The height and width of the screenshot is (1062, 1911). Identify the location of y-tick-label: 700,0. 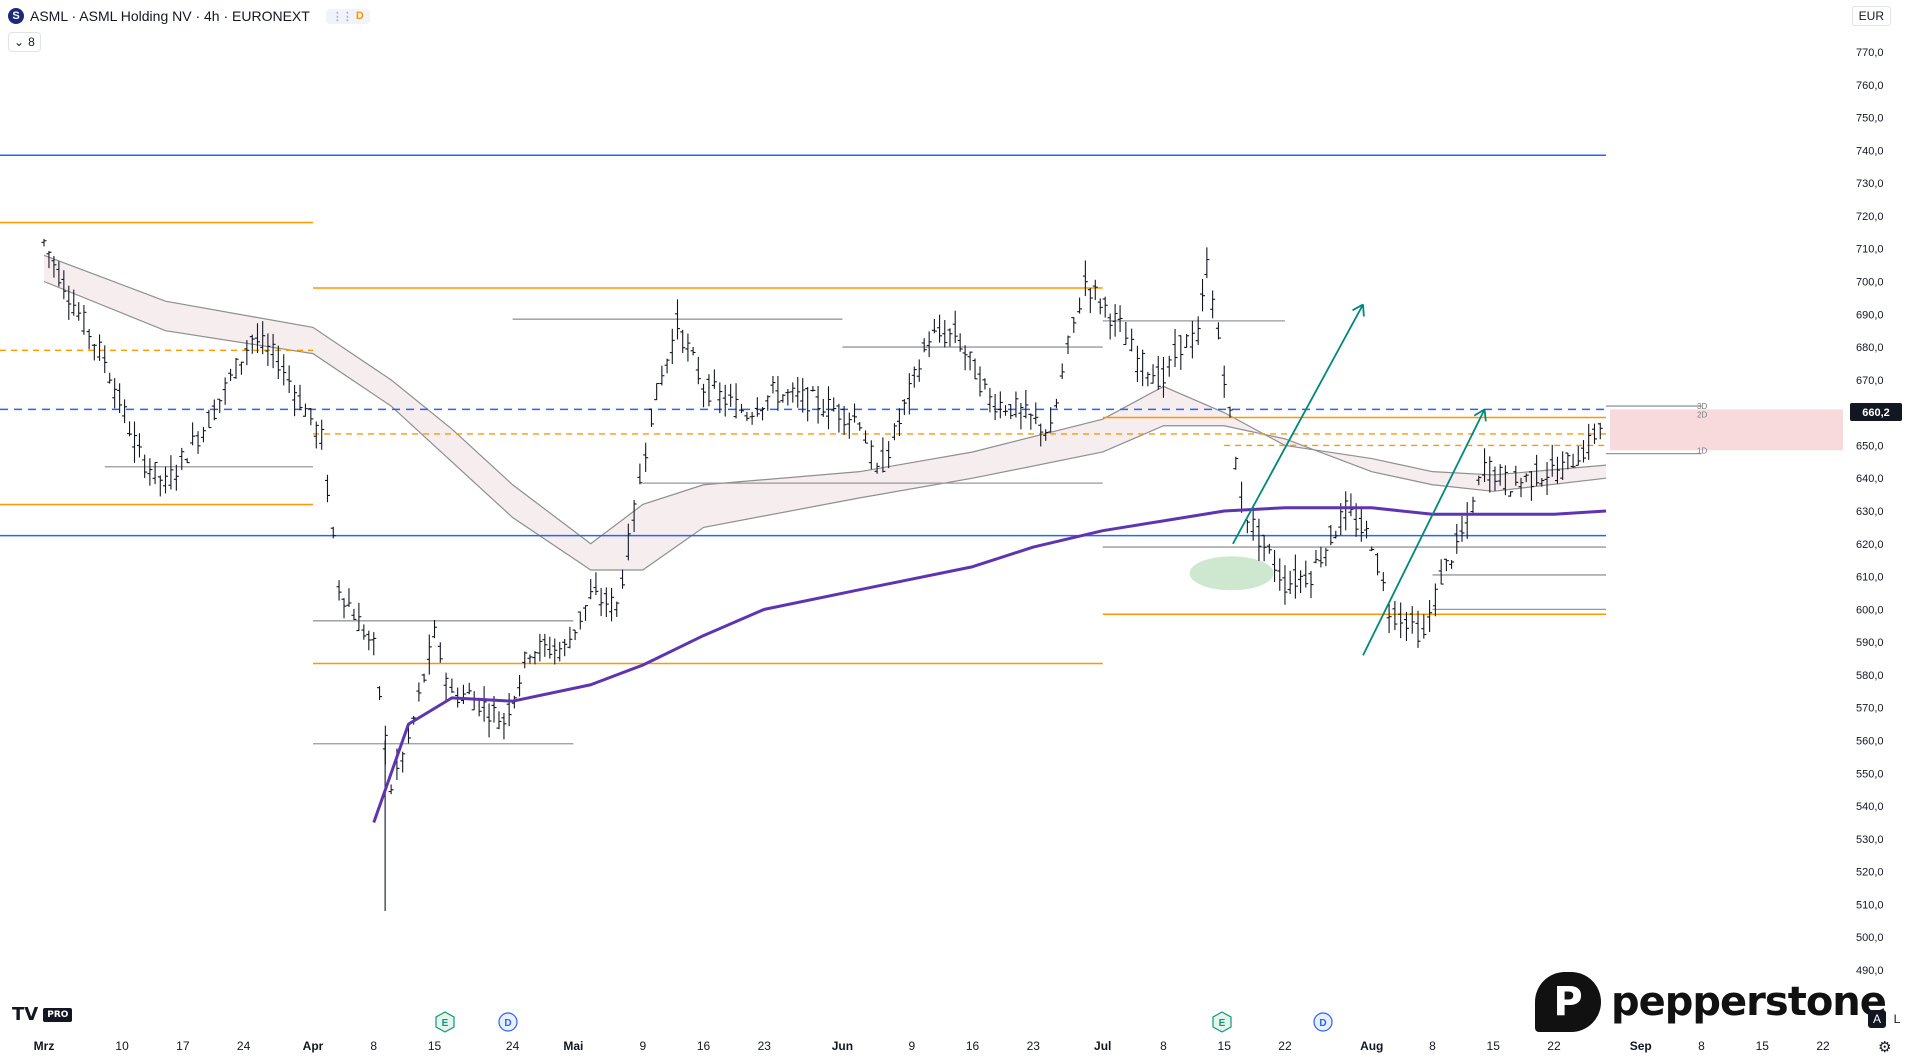
(1870, 283).